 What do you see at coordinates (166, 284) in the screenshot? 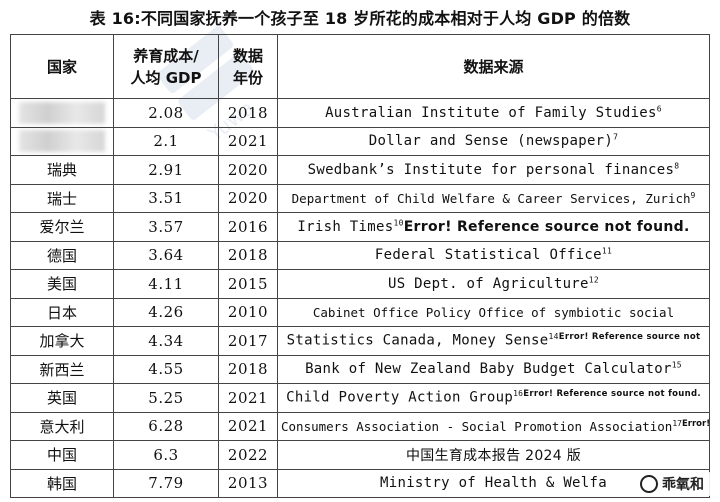
I see `ratio-cell: 4.11` at bounding box center [166, 284].